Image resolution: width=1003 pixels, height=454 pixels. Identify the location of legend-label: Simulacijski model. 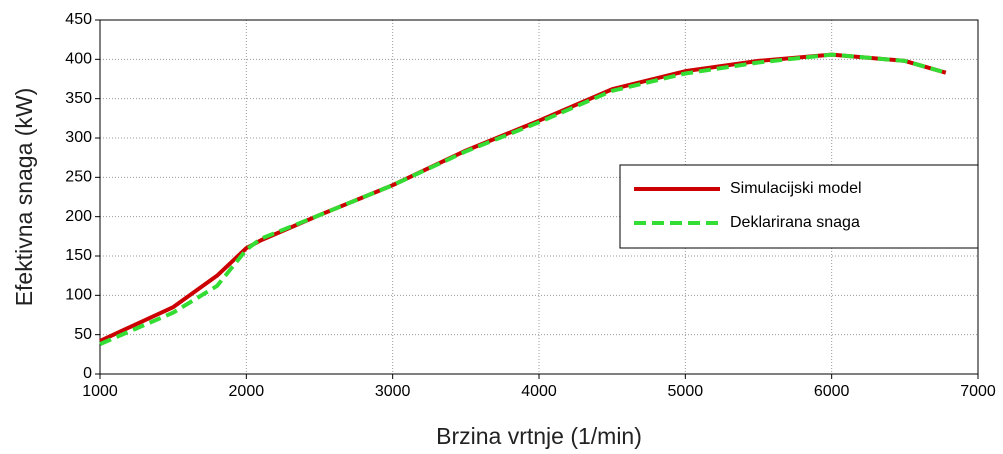
(796, 188).